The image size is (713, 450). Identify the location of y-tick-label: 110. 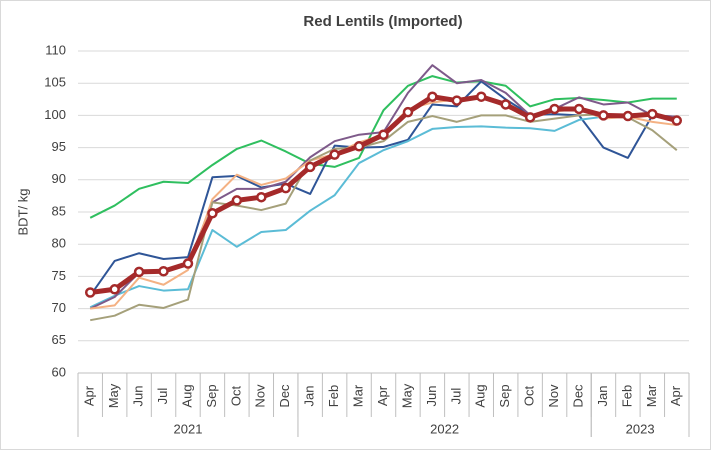
(55, 49).